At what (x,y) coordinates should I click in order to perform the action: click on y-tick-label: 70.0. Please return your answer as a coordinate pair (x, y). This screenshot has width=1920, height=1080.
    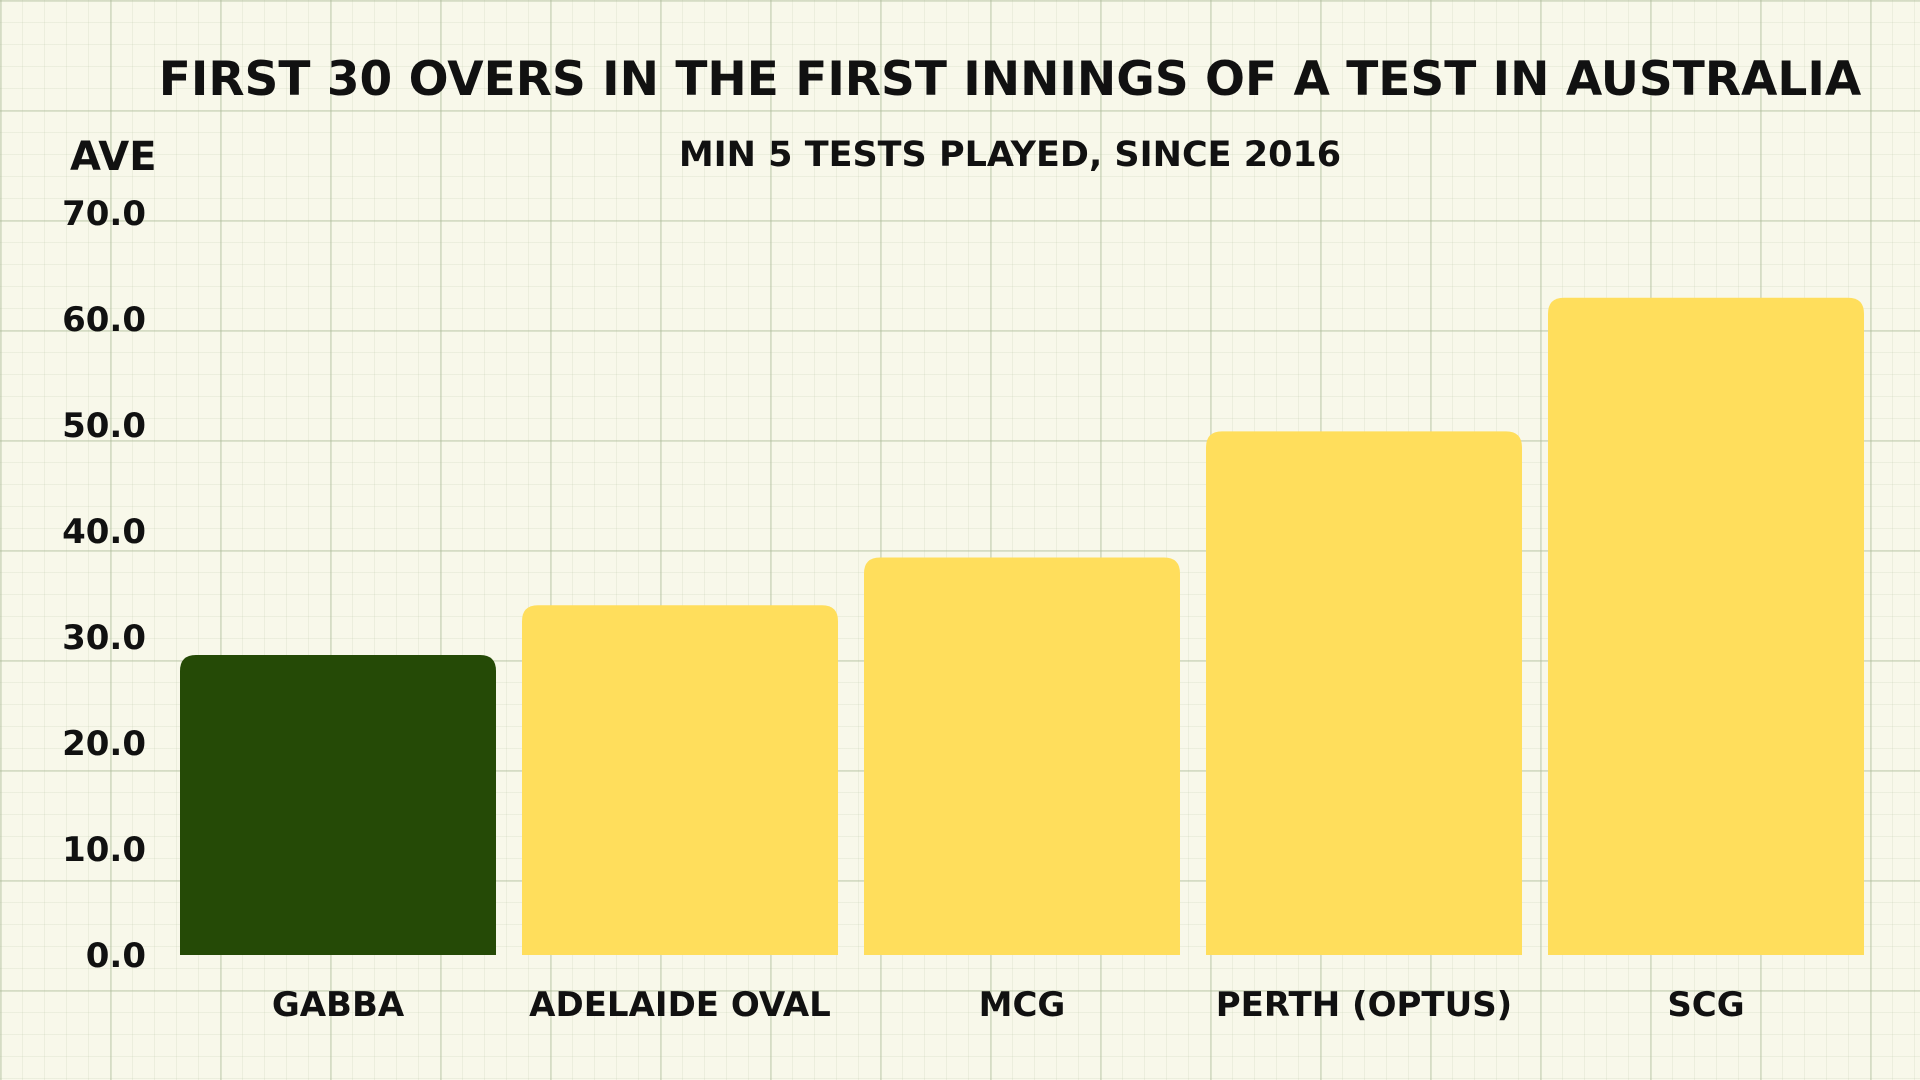
    Looking at the image, I should click on (104, 214).